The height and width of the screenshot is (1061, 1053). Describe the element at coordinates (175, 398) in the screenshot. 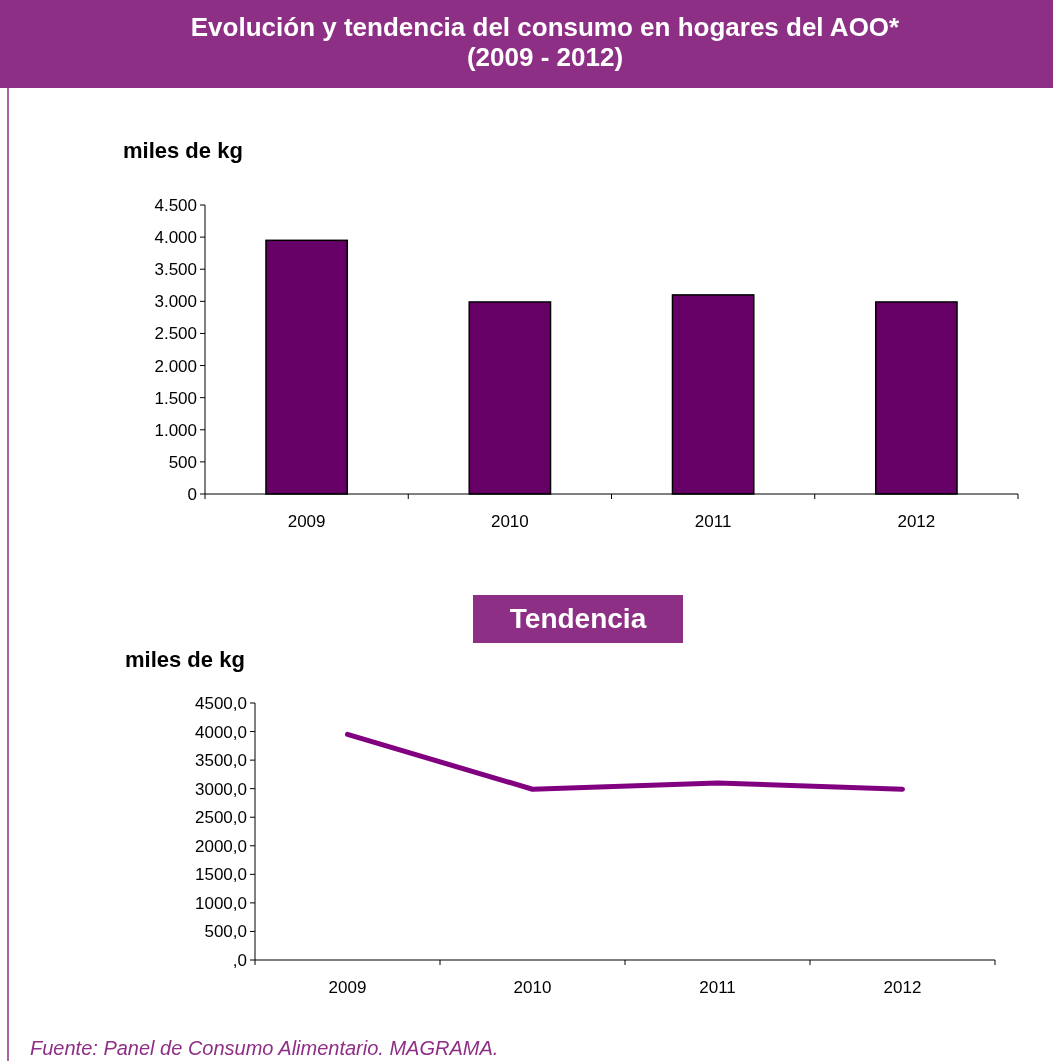

I see `y-tick-label: 1.500` at that location.